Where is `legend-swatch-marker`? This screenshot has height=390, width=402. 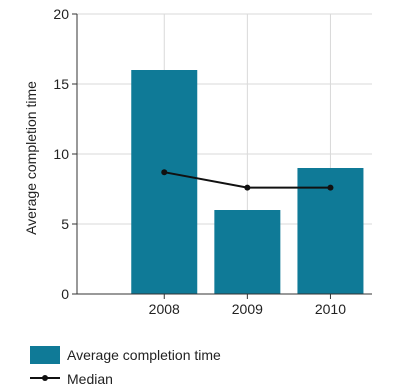
legend-swatch-marker is located at coordinates (45, 378).